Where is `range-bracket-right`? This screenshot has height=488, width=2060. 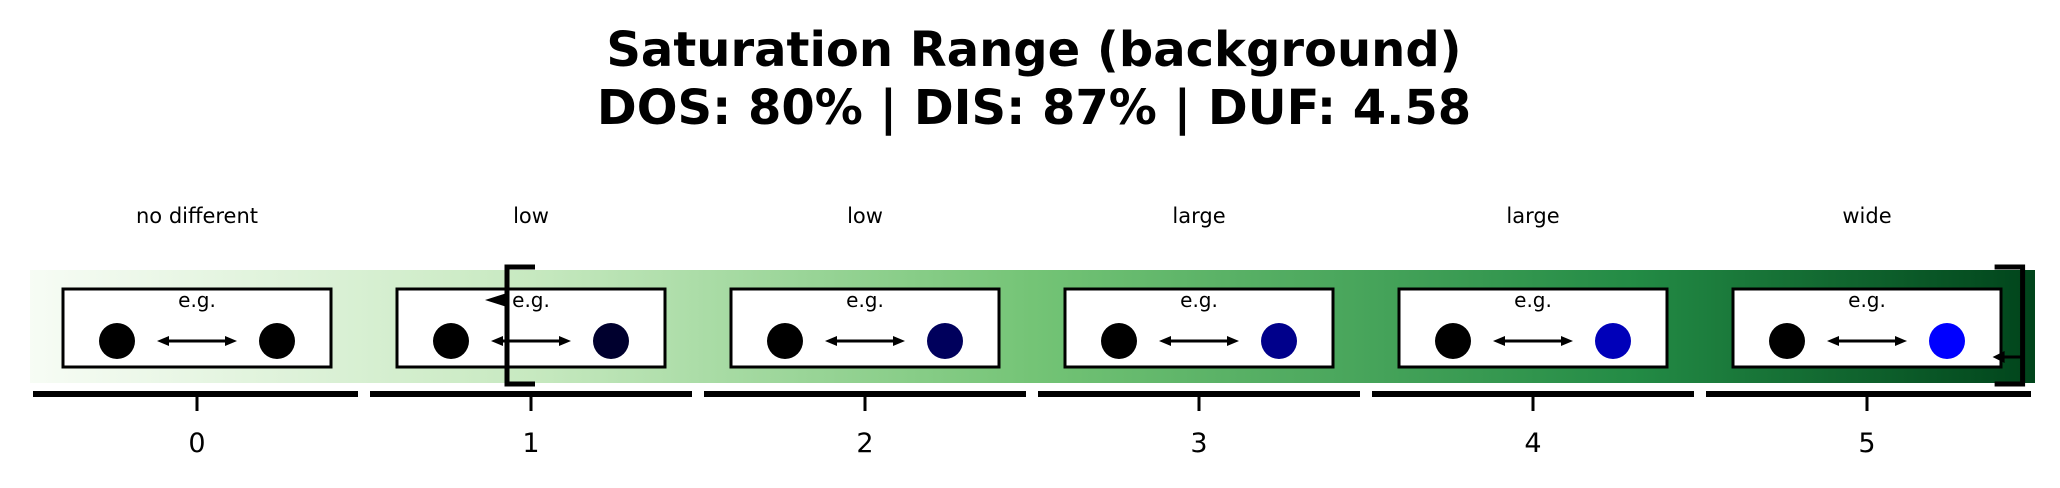 range-bracket-right is located at coordinates (2010, 325).